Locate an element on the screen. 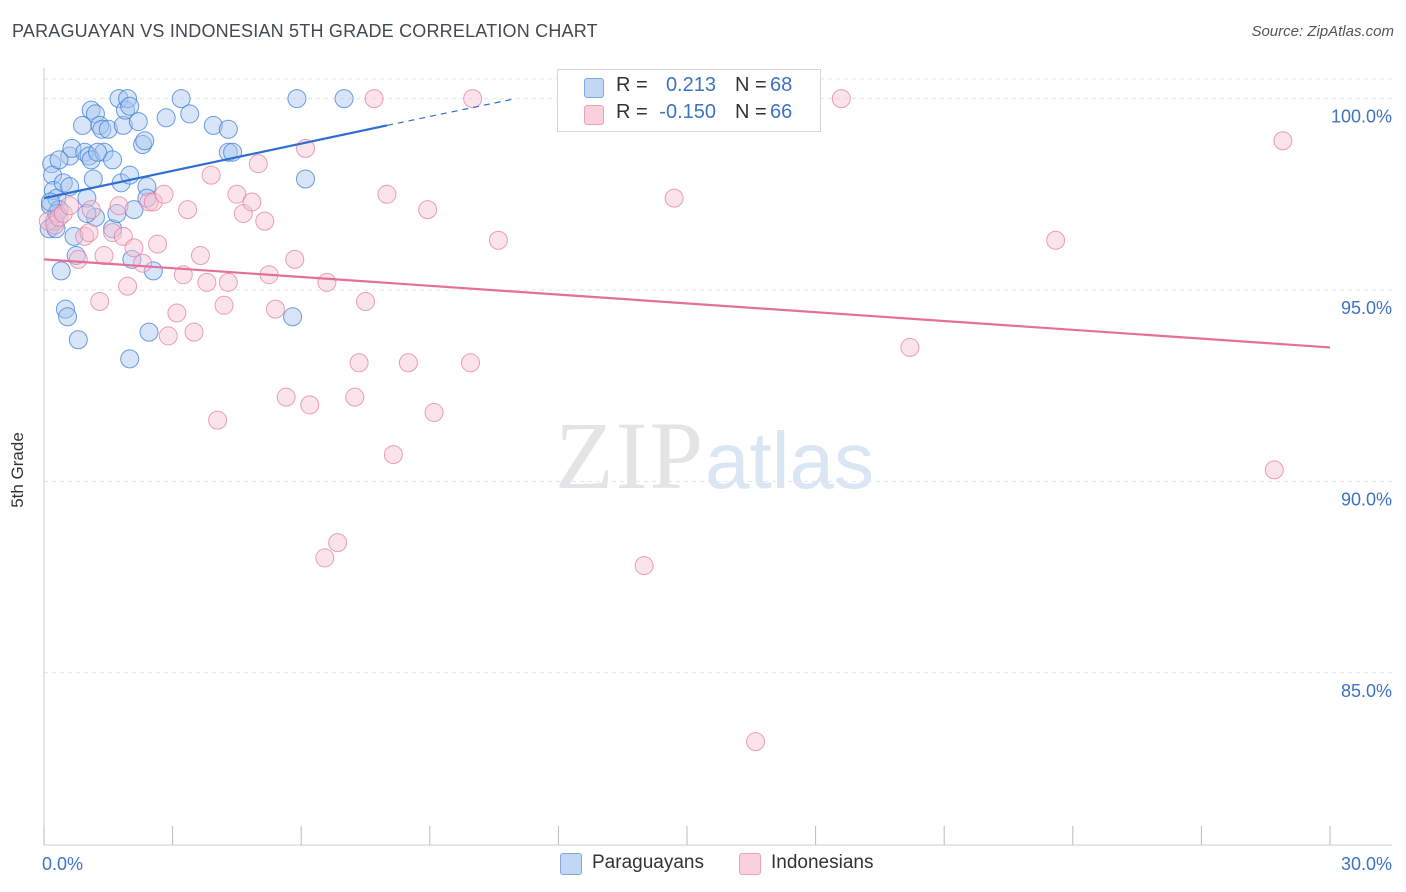  legend-r-value: -0.150 is located at coordinates (687, 112).